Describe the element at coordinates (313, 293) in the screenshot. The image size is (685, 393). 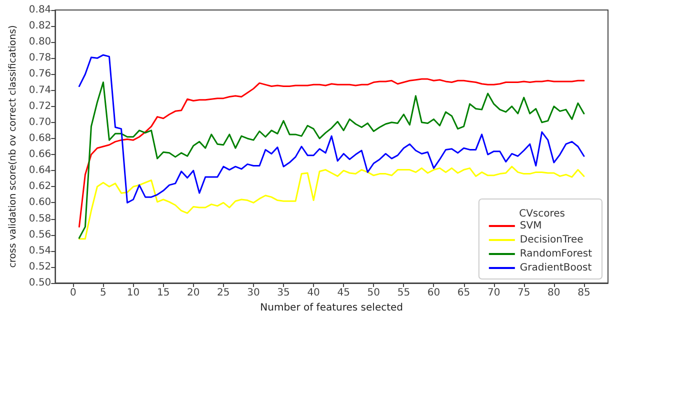
I see `x-tick-label: 40` at that location.